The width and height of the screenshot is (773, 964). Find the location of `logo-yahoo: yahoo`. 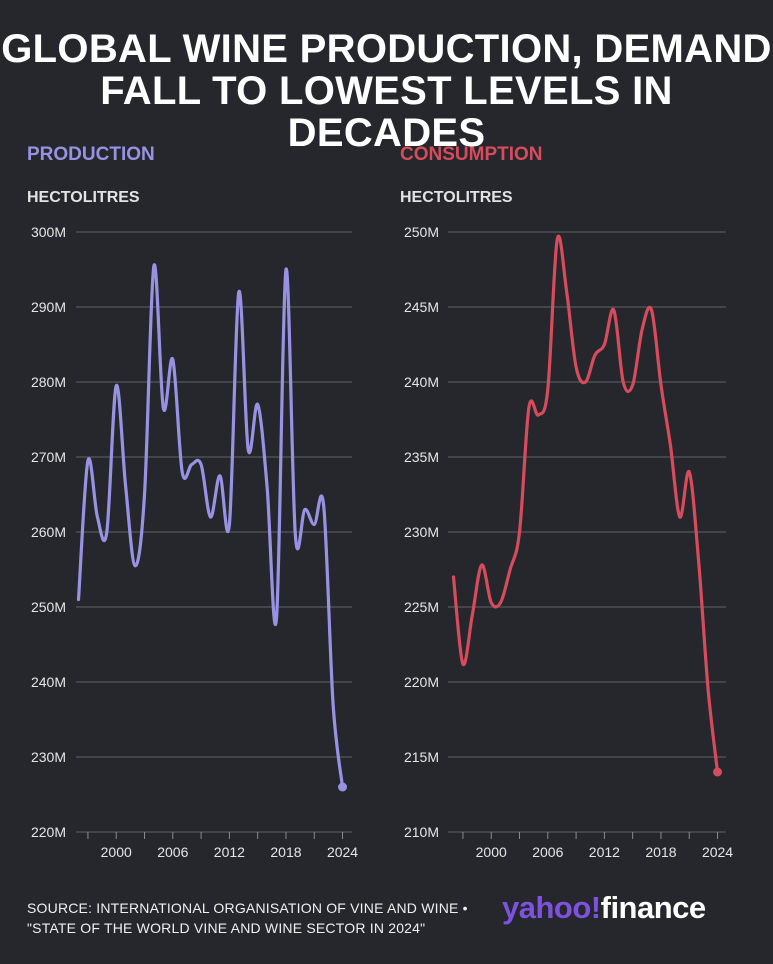

logo-yahoo: yahoo is located at coordinates (546, 907).